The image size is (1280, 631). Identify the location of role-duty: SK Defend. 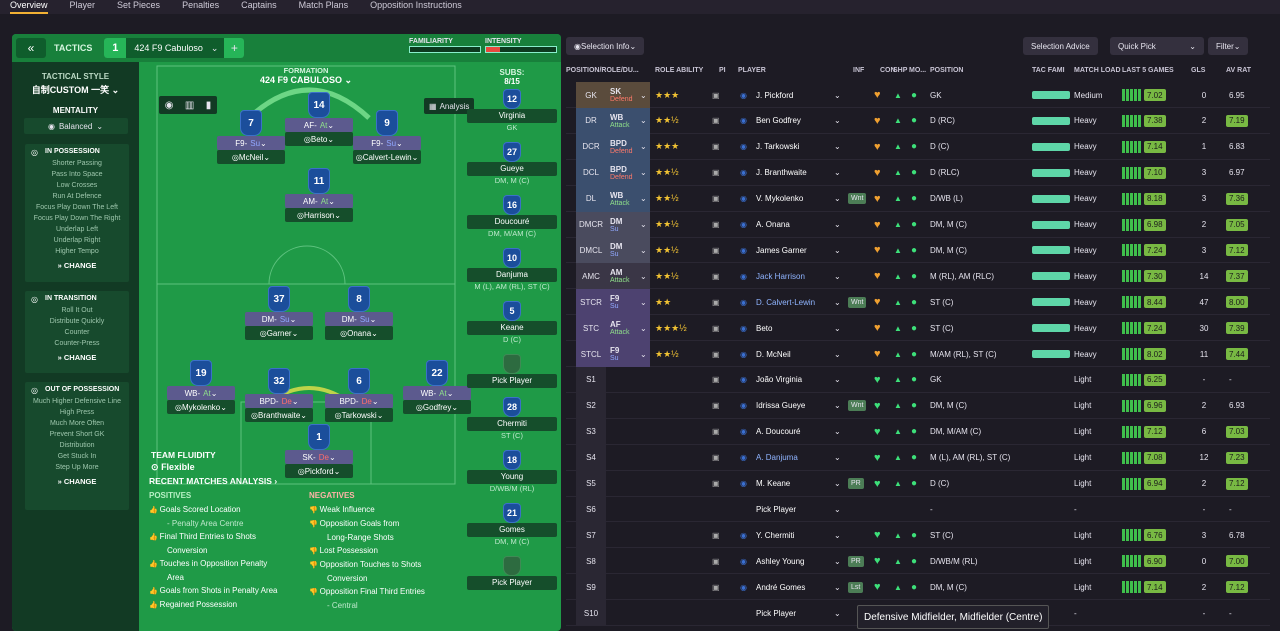
(628, 95).